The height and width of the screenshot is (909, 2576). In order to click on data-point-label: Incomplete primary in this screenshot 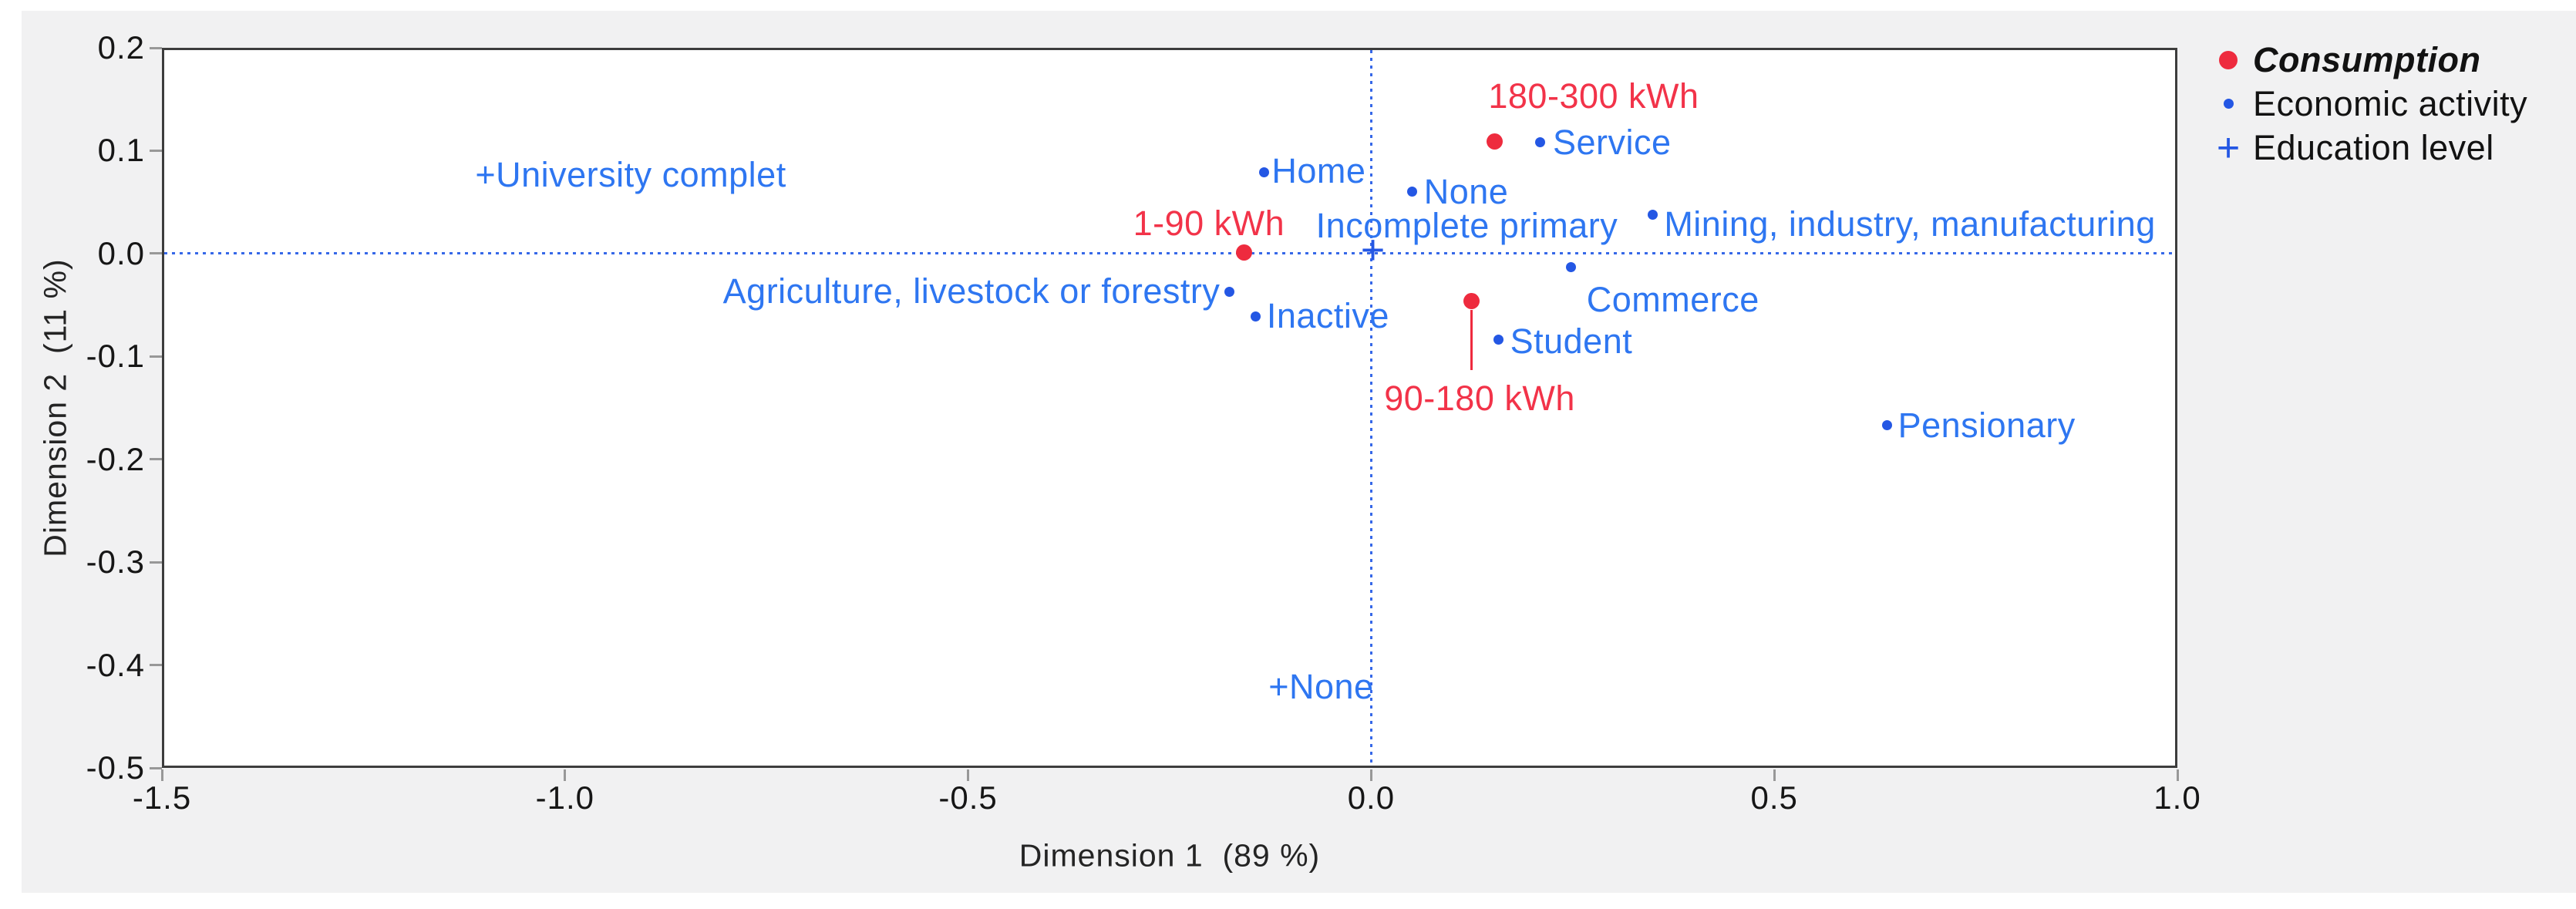, I will do `click(1466, 226)`.